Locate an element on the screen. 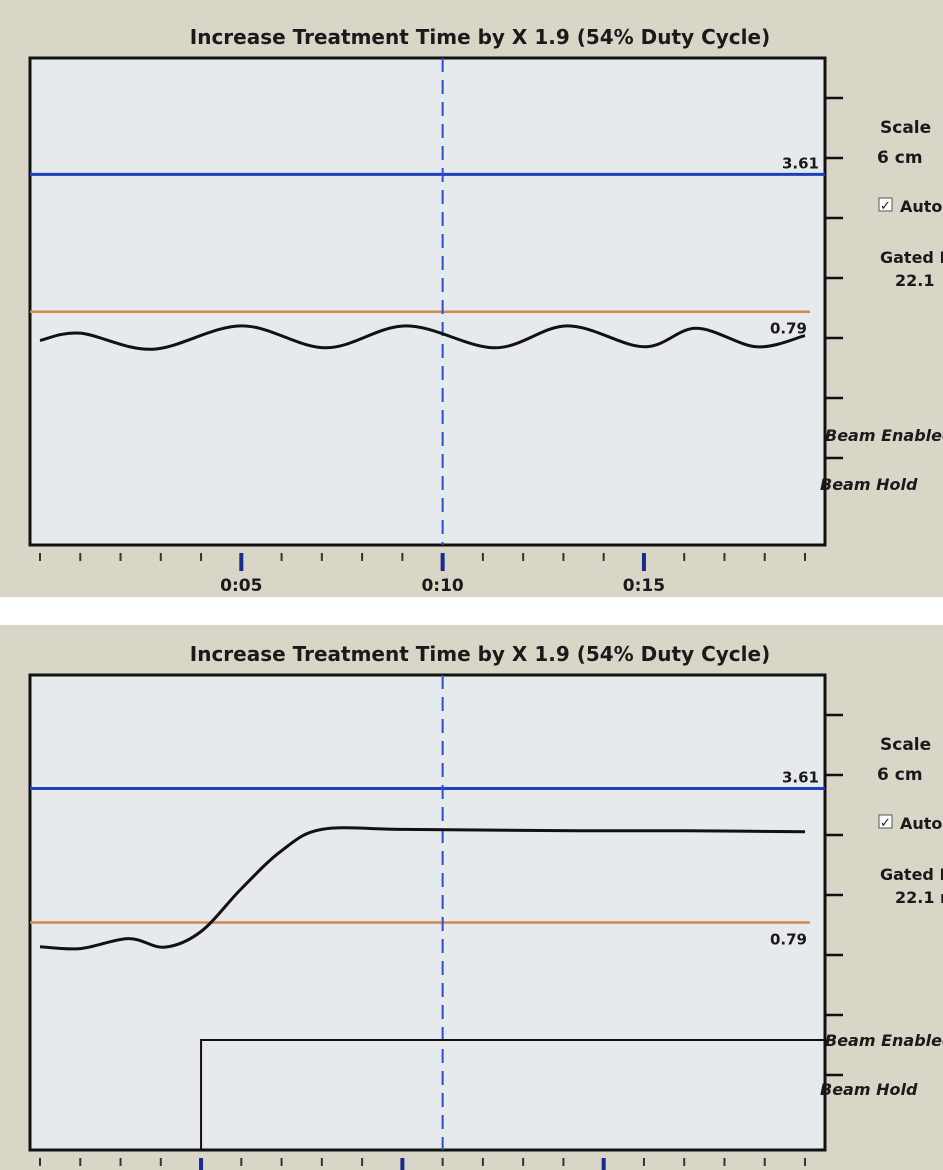 The width and height of the screenshot is (943, 1170). gated-label: Gated I is located at coordinates (911, 257).